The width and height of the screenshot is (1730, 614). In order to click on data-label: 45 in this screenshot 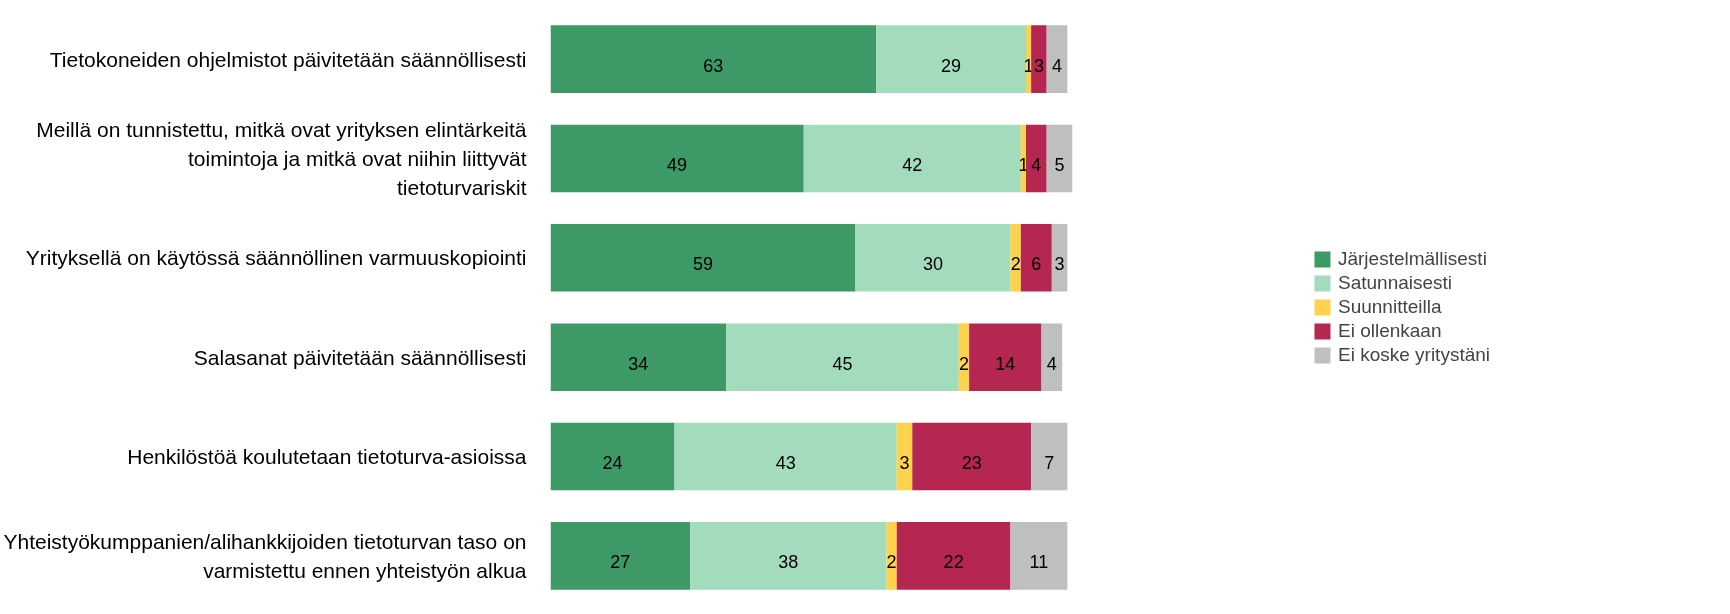, I will do `click(842, 363)`.